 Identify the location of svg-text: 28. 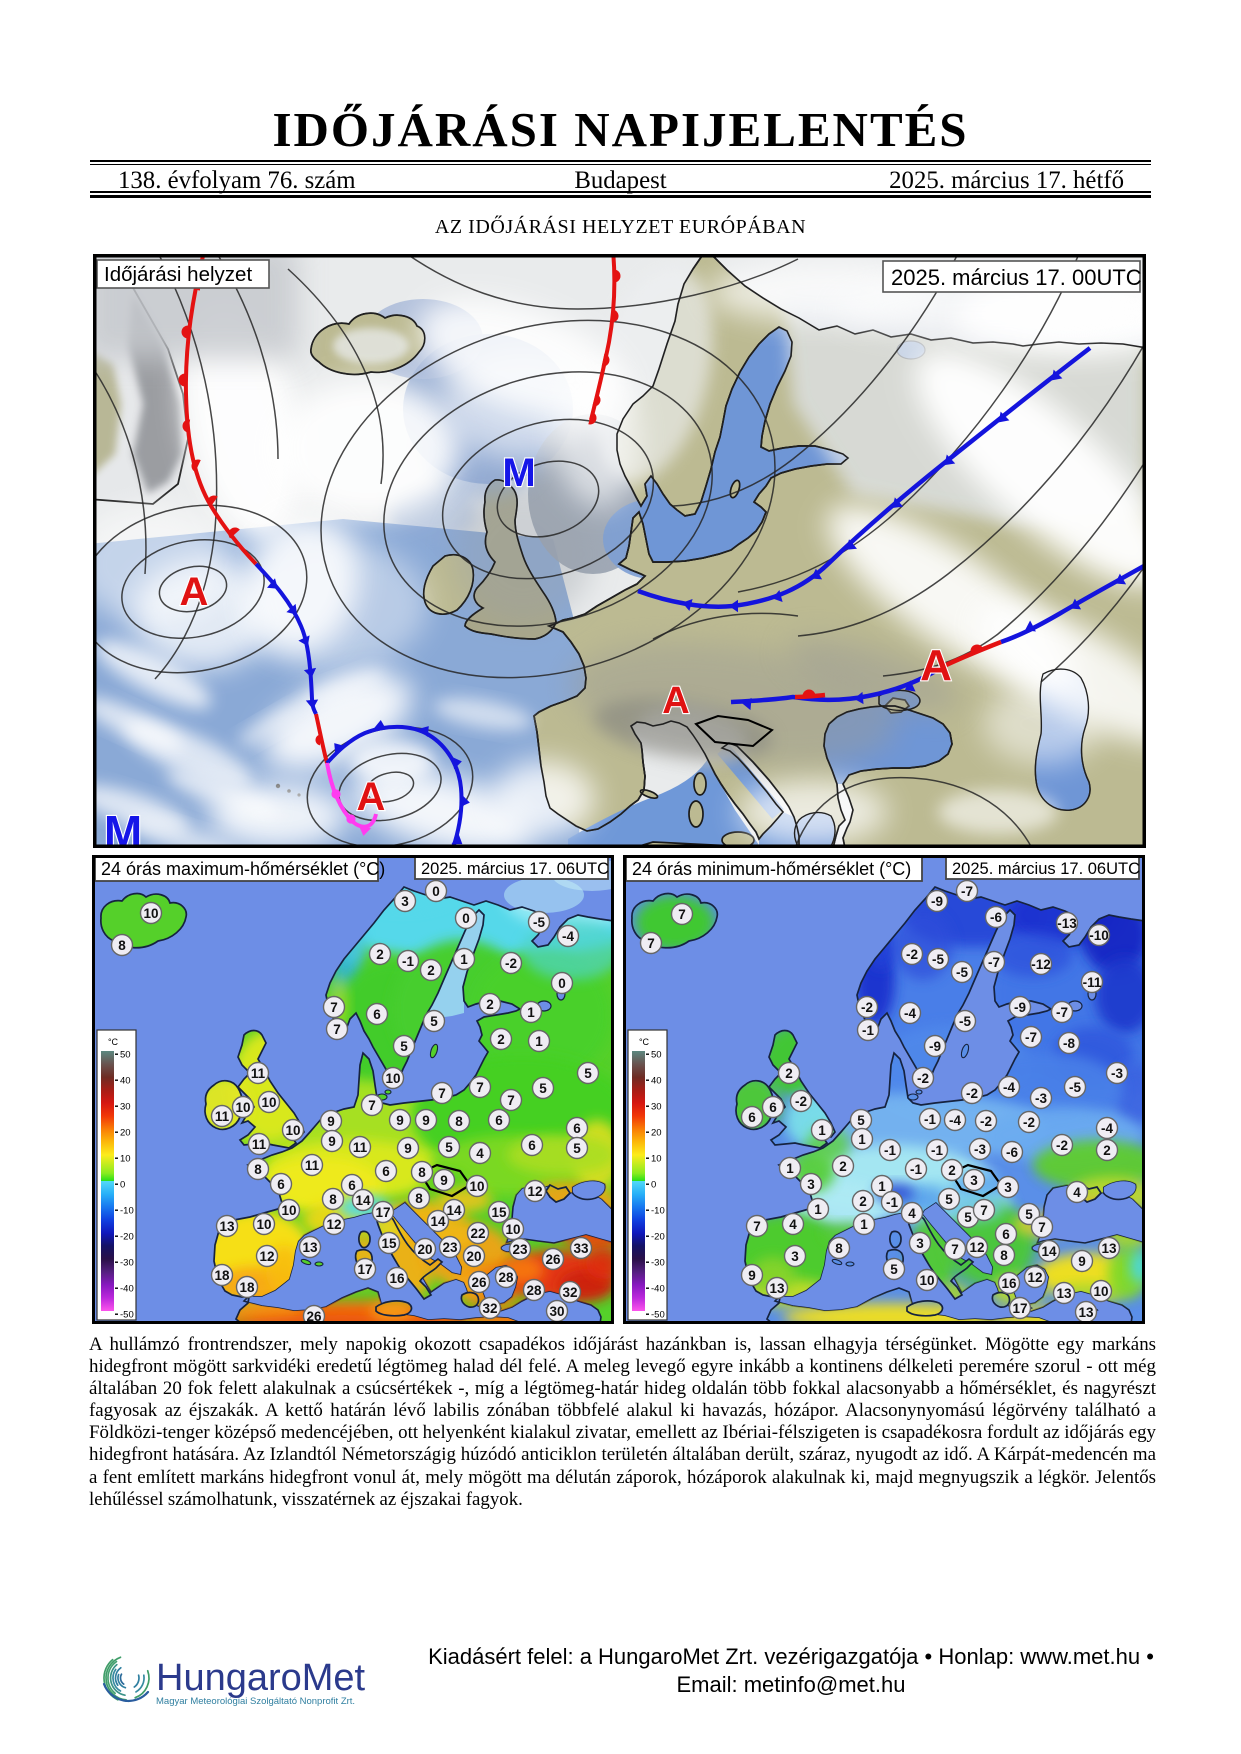
(534, 1290).